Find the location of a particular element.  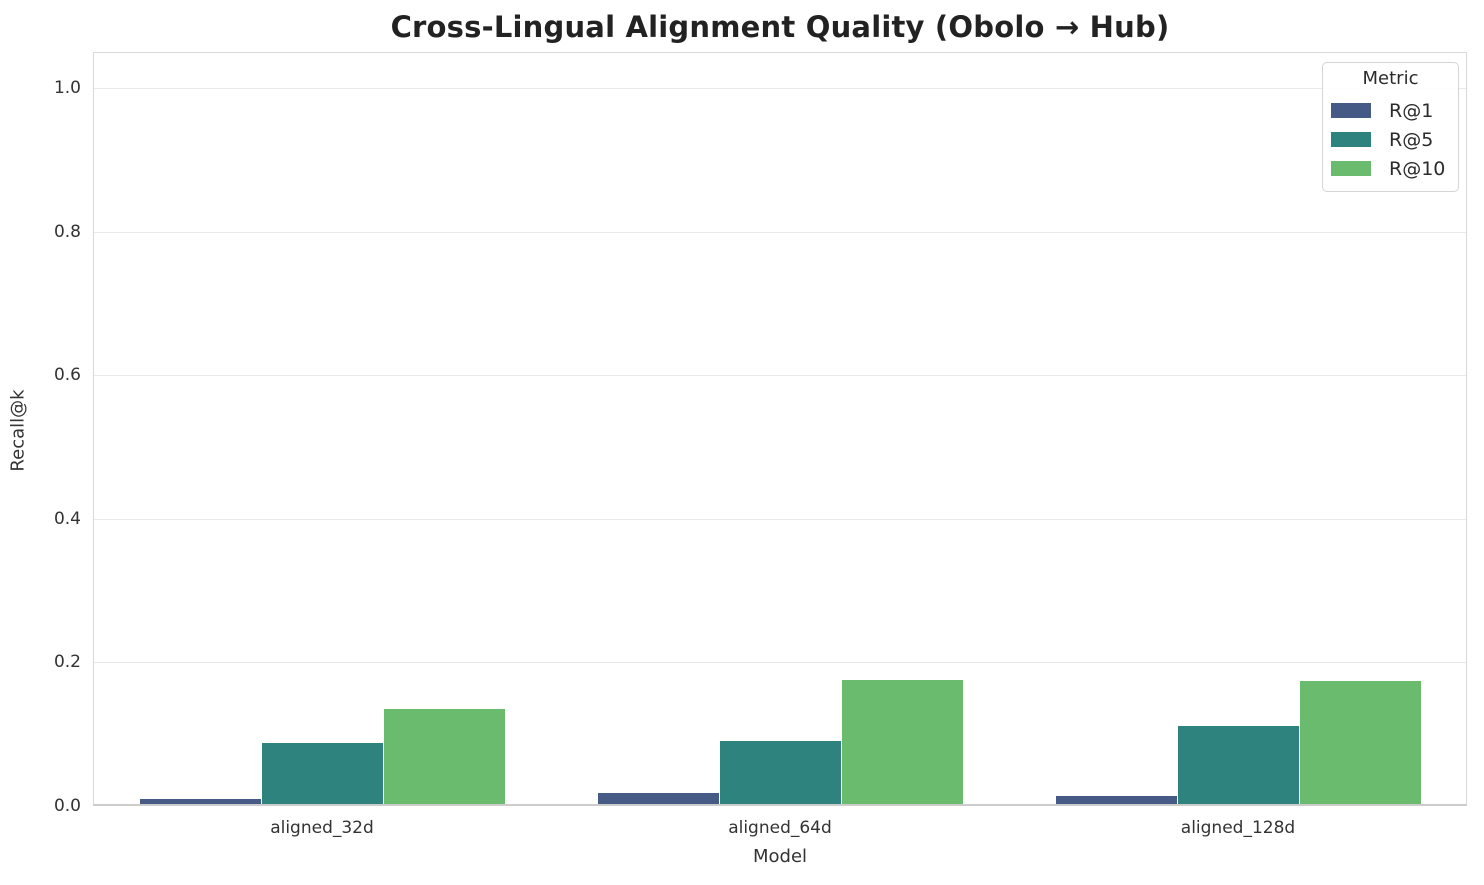

legend-title: Metric is located at coordinates (1390, 78).